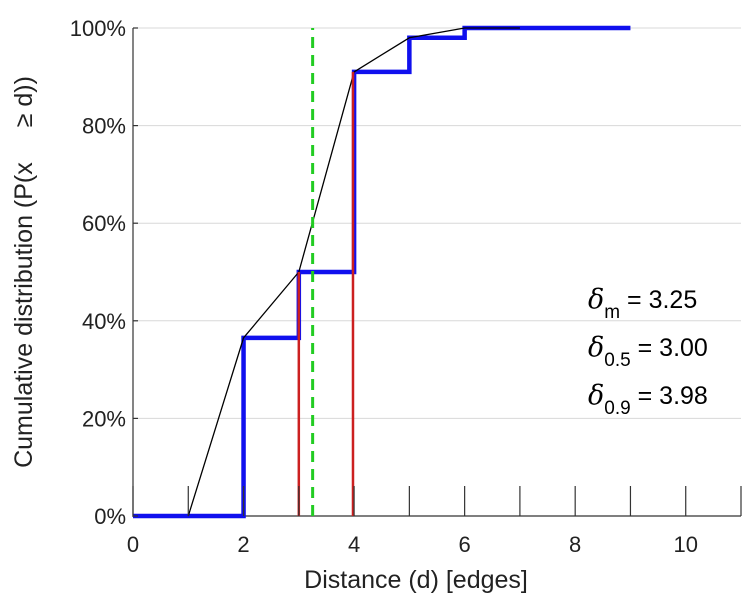 This screenshot has height=600, width=749. I want to click on x-tick-label: 4, so click(354, 544).